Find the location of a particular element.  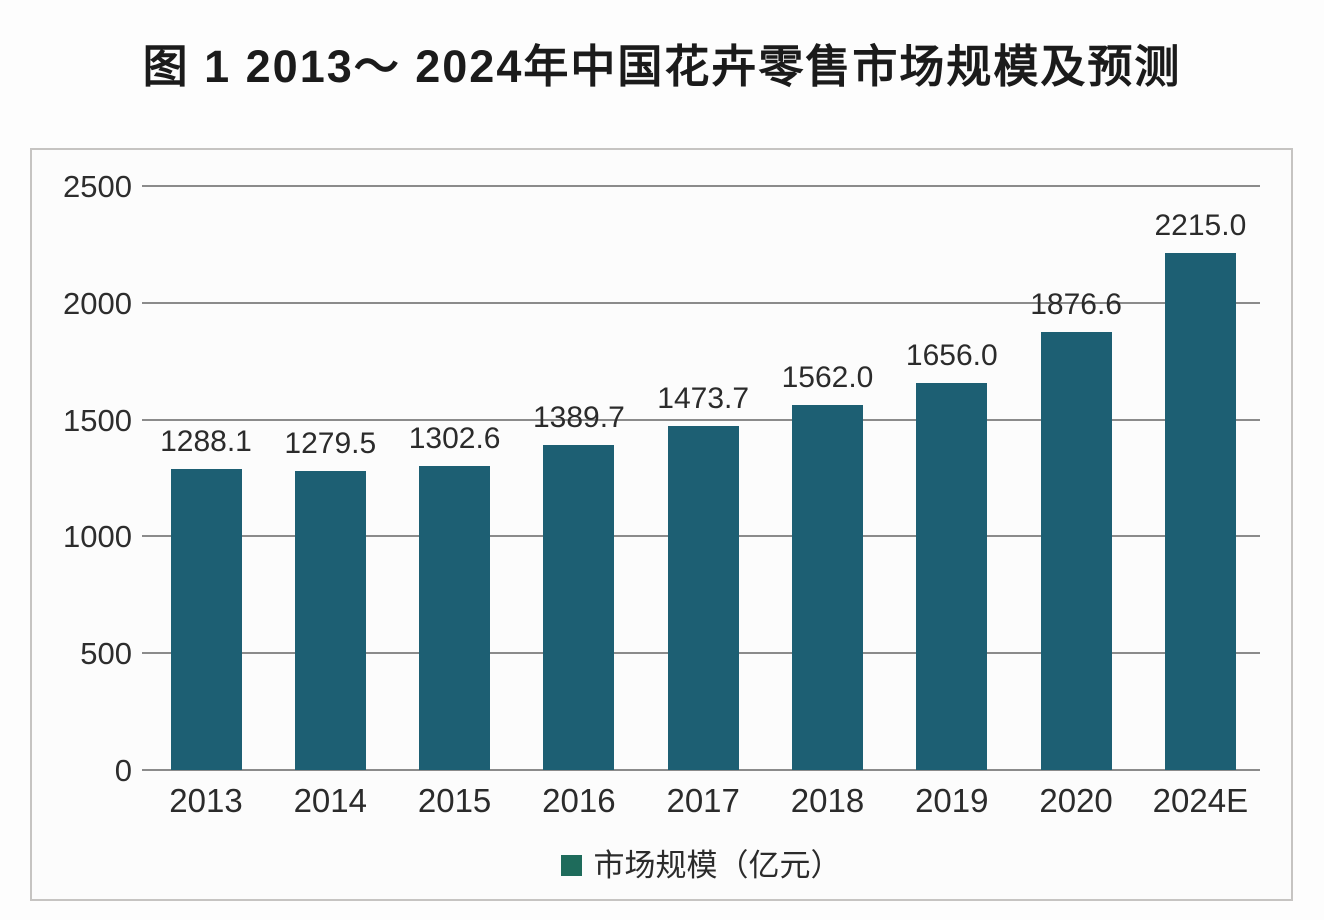

bar-value-label-2018: 1562.0 is located at coordinates (827, 378).